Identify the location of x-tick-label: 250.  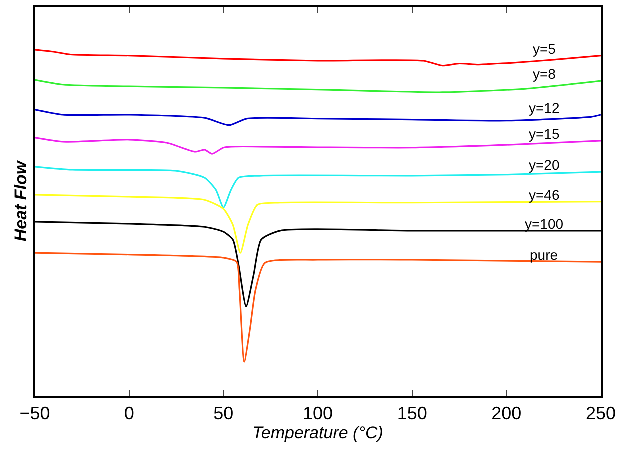
(601, 413).